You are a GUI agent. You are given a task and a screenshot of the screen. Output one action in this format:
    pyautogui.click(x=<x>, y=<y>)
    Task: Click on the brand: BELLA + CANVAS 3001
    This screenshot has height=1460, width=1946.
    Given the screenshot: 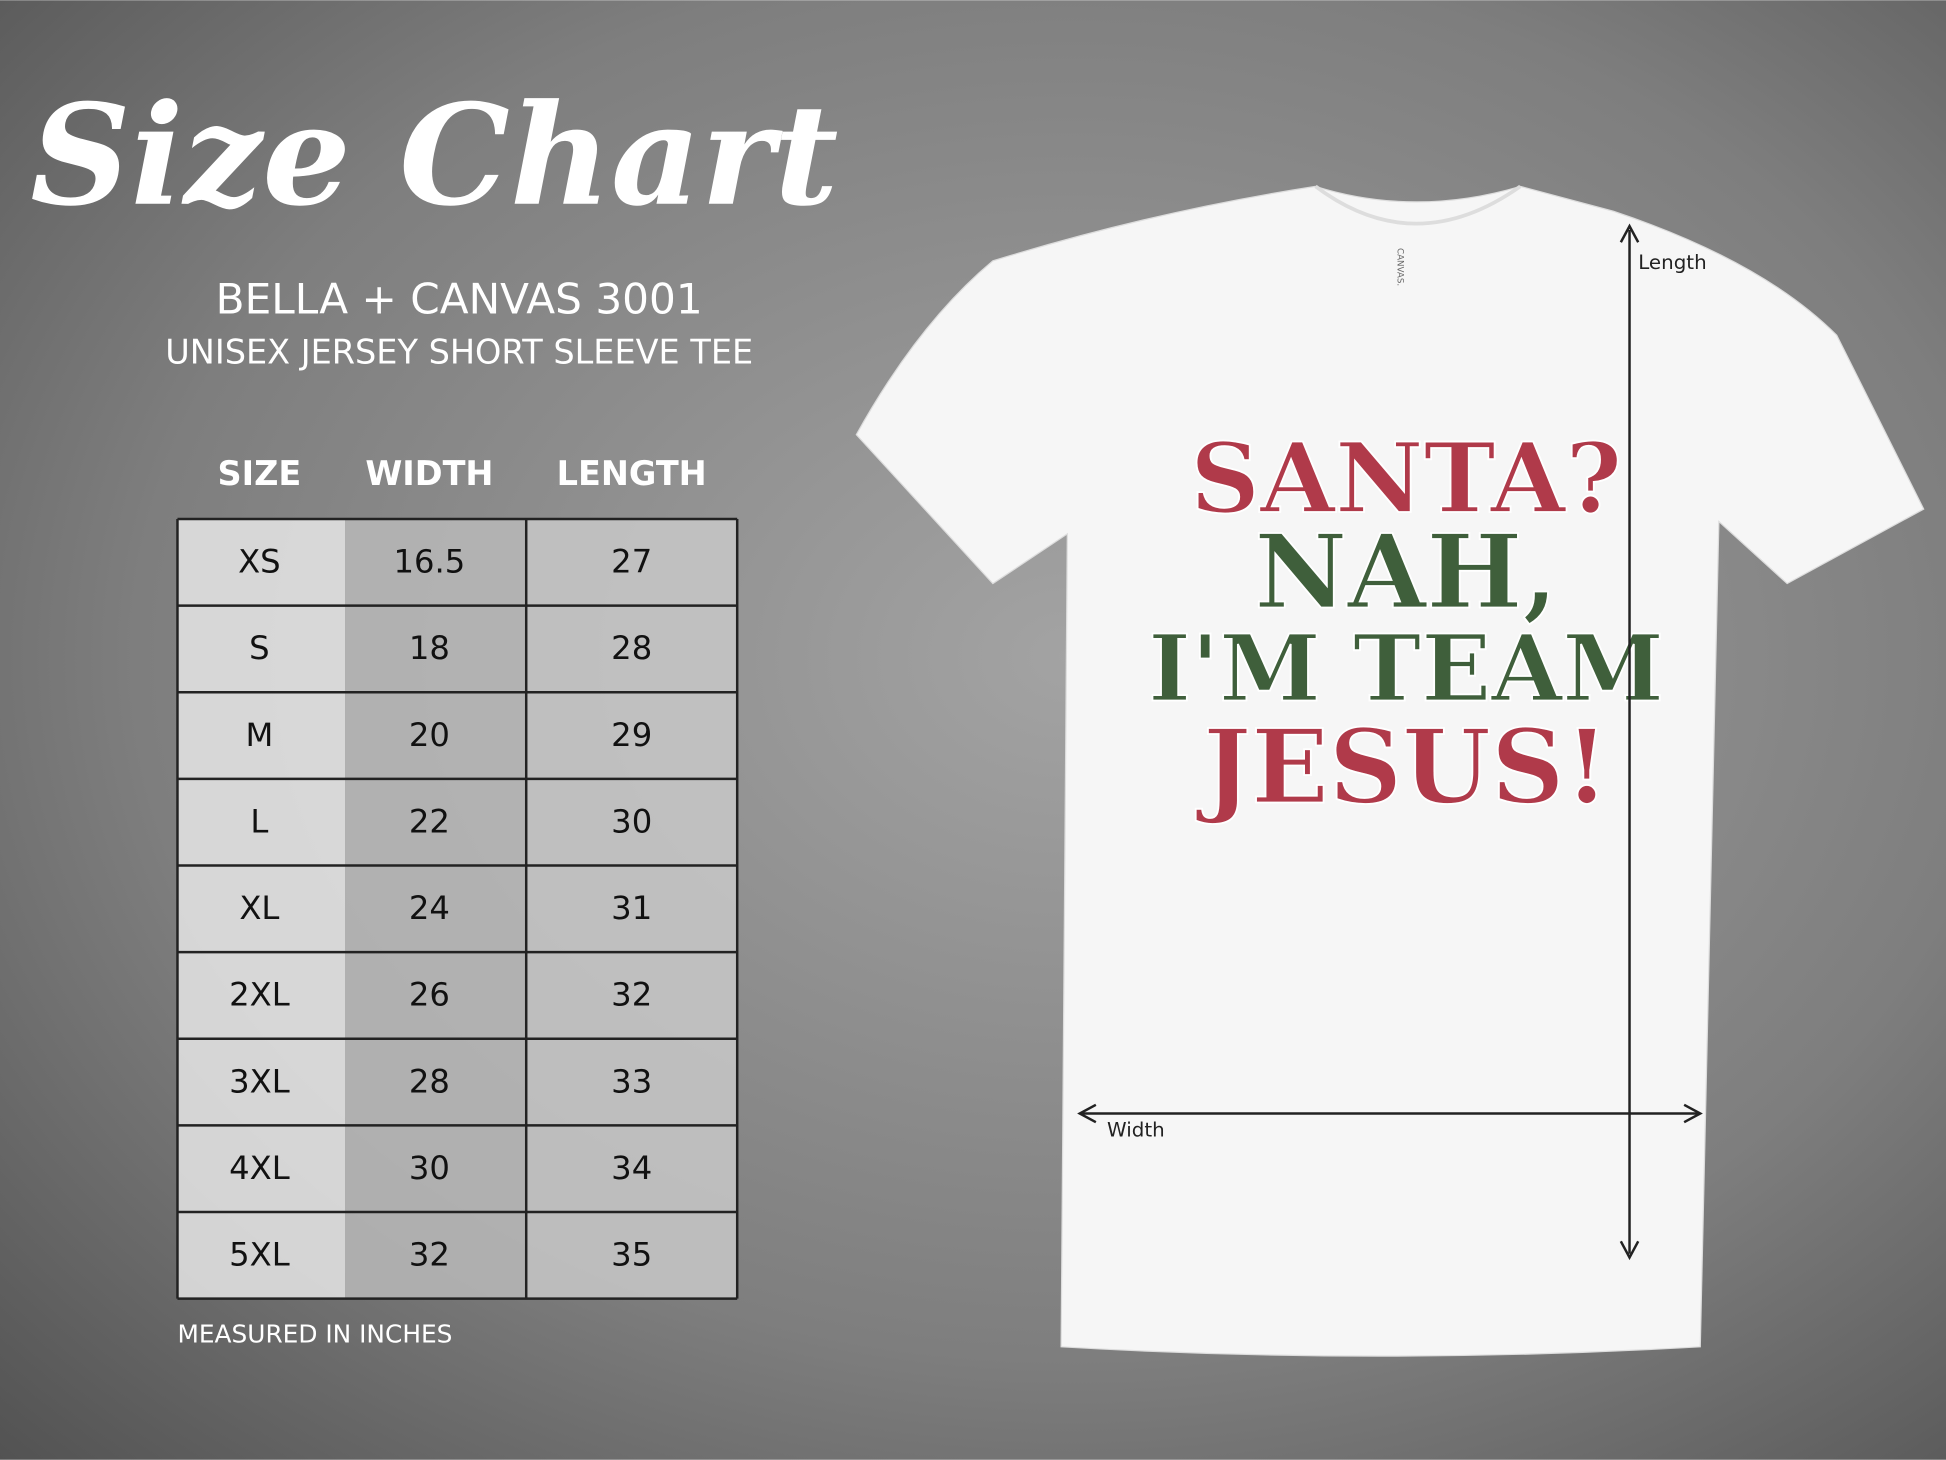 What is the action you would take?
    pyautogui.click(x=459, y=298)
    